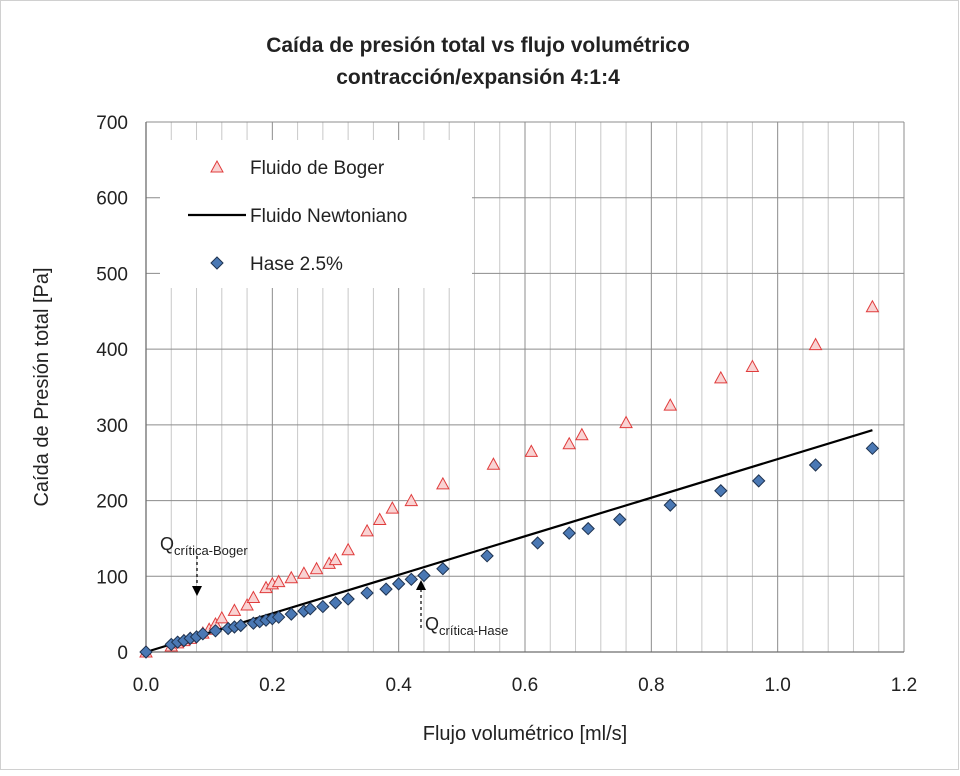 This screenshot has height=776, width=960. Describe the element at coordinates (398, 685) in the screenshot. I see `x-tick-label: 0.4` at that location.